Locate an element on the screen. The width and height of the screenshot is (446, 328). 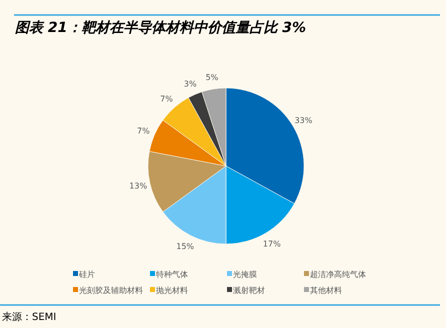
legend-label: 其他材料 is located at coordinates (326, 290).